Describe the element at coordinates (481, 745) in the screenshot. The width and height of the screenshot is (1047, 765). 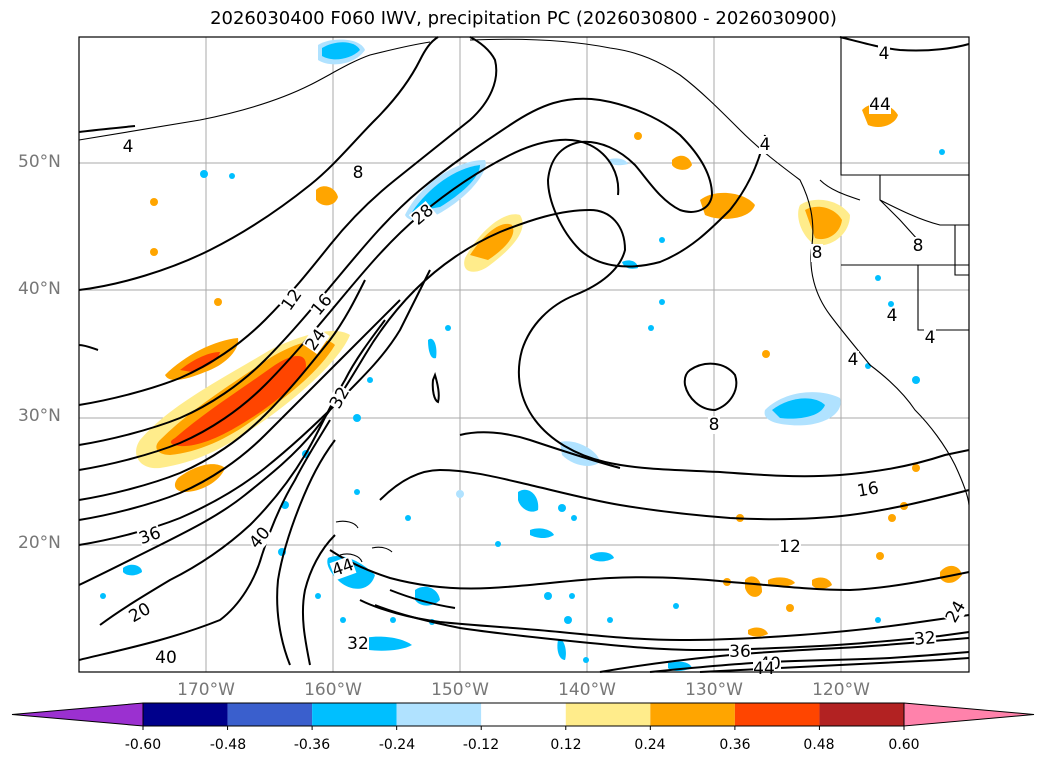
I see `colorbar-tick-label: -0.12` at that location.